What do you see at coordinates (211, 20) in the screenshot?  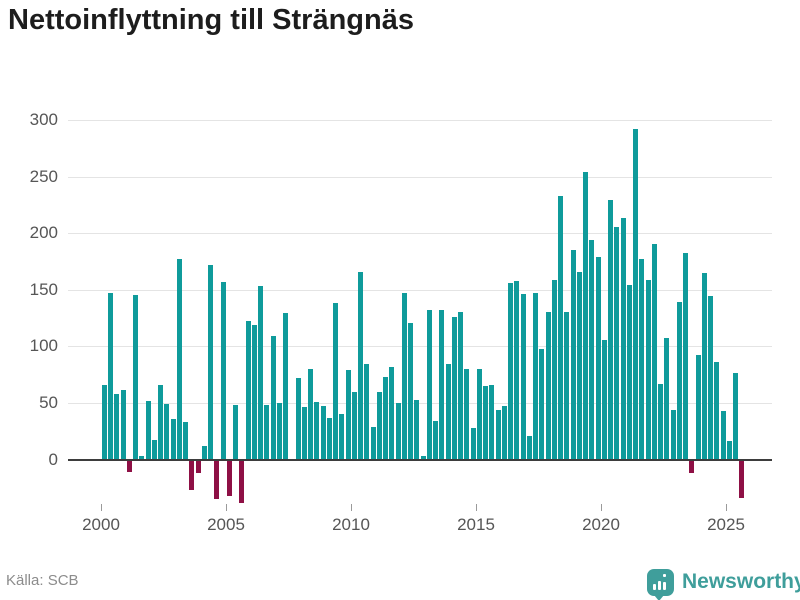 I see `chart-title: Nettoinflyttning till Strängnäs` at bounding box center [211, 20].